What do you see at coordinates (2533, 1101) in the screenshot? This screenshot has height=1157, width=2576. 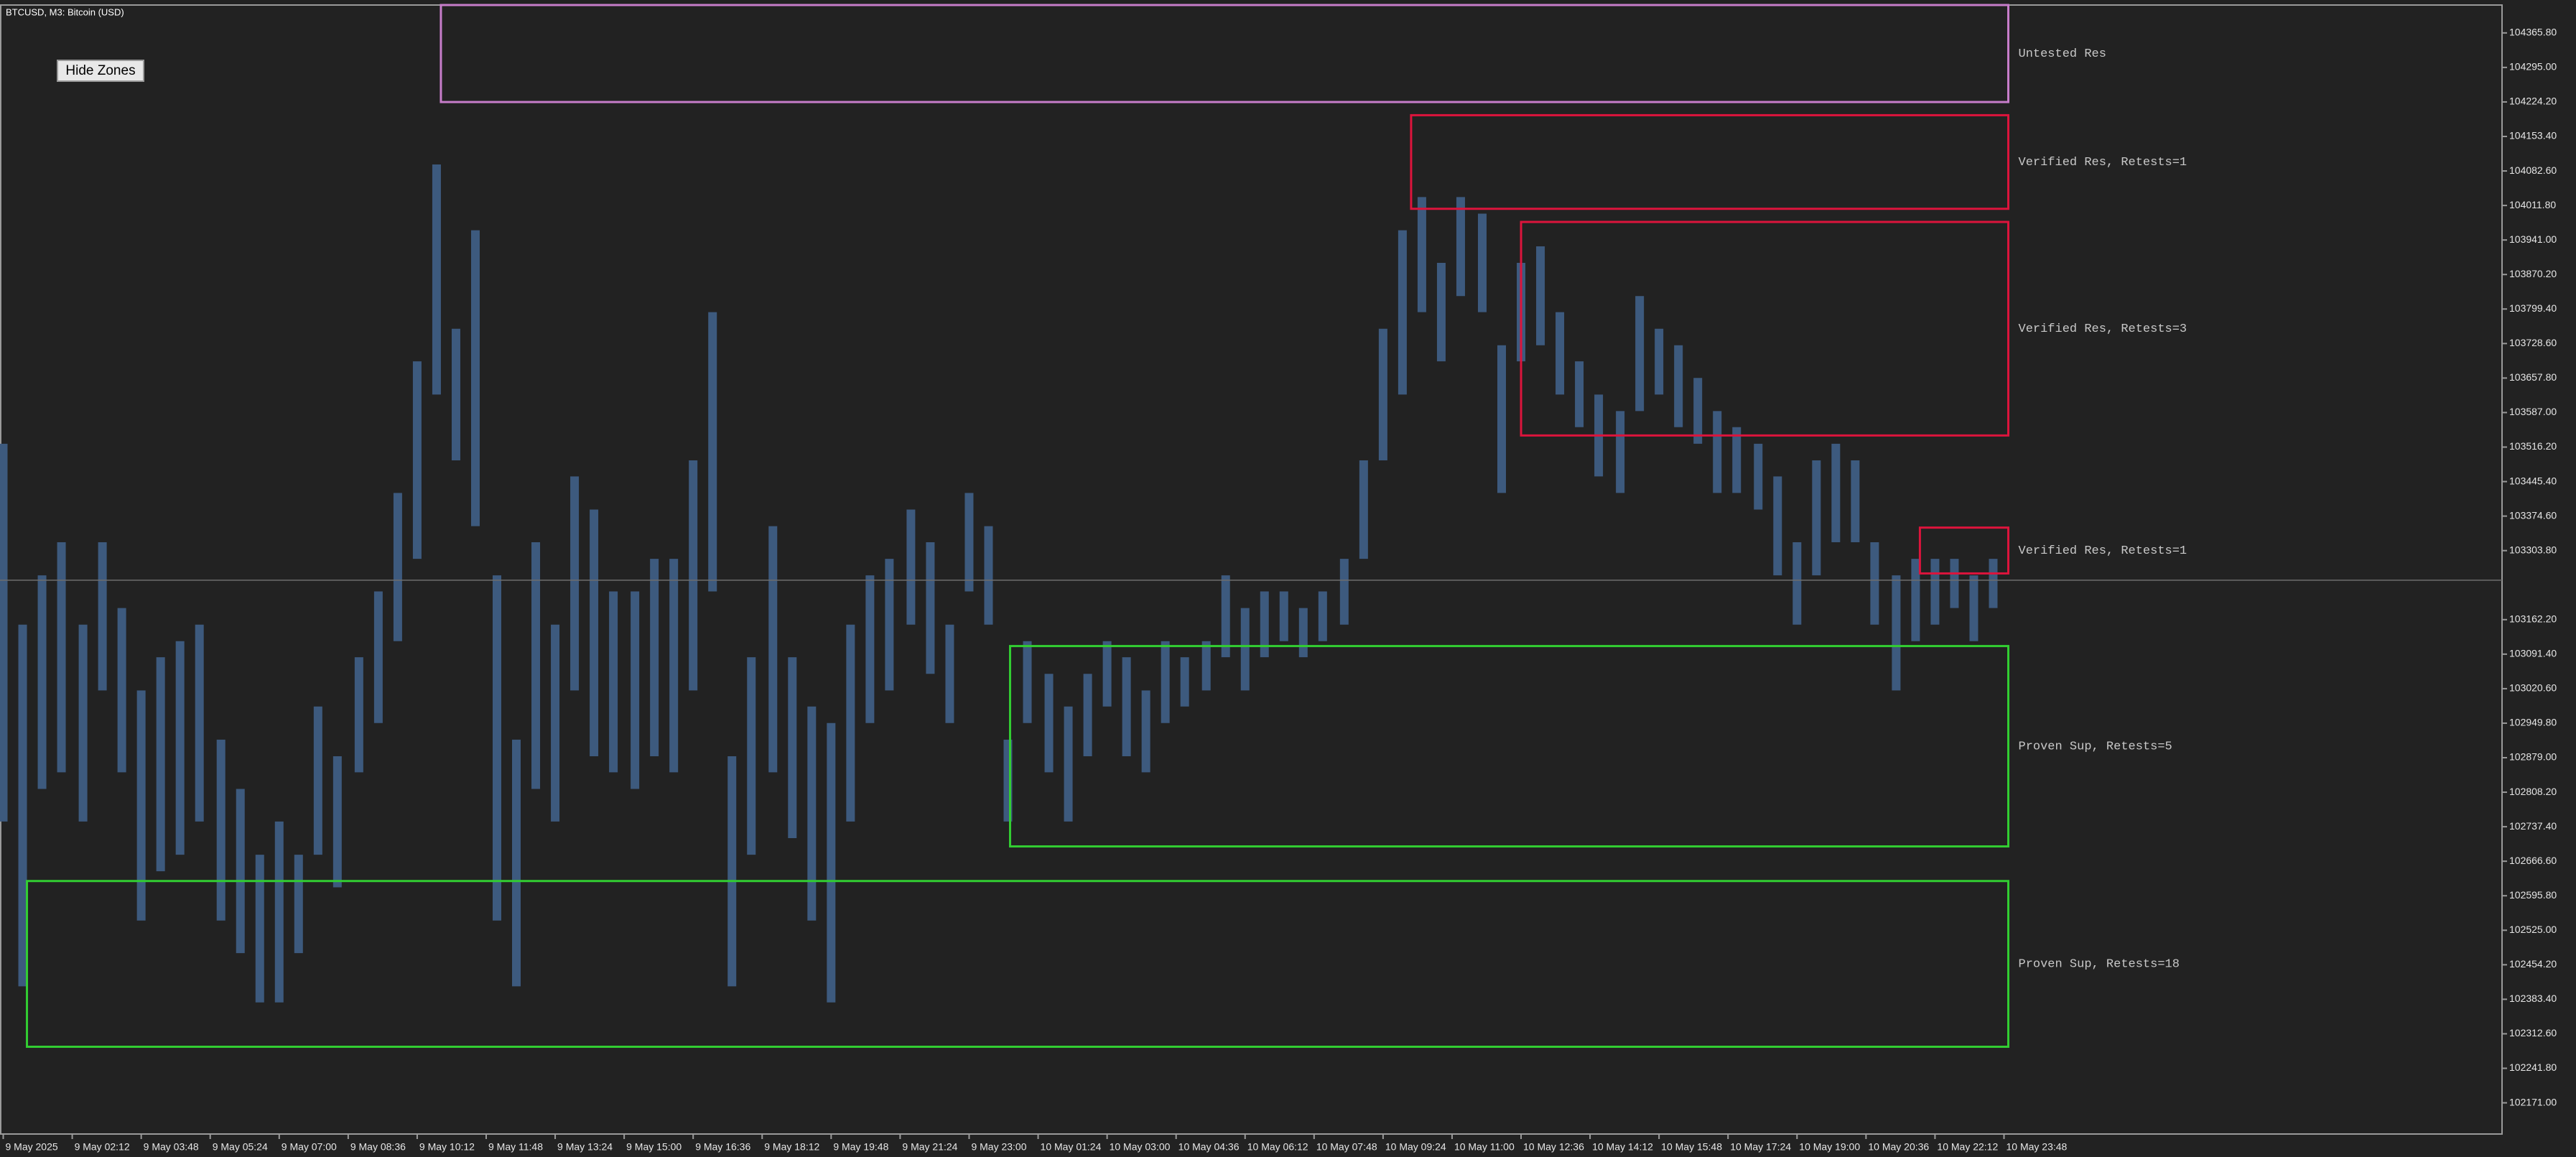 I see `y-tick-label: 102171.00` at bounding box center [2533, 1101].